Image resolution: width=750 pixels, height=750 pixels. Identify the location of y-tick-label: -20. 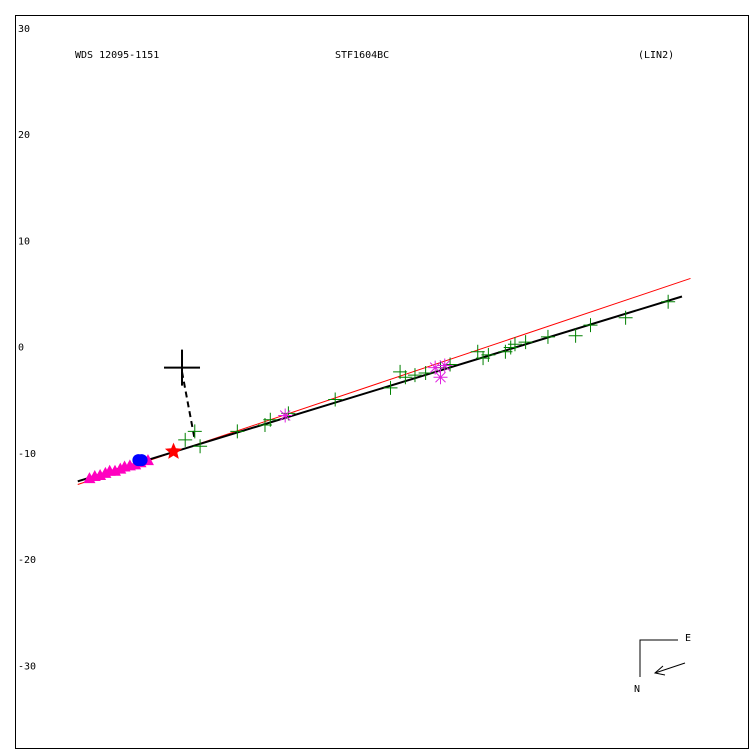
(27, 560).